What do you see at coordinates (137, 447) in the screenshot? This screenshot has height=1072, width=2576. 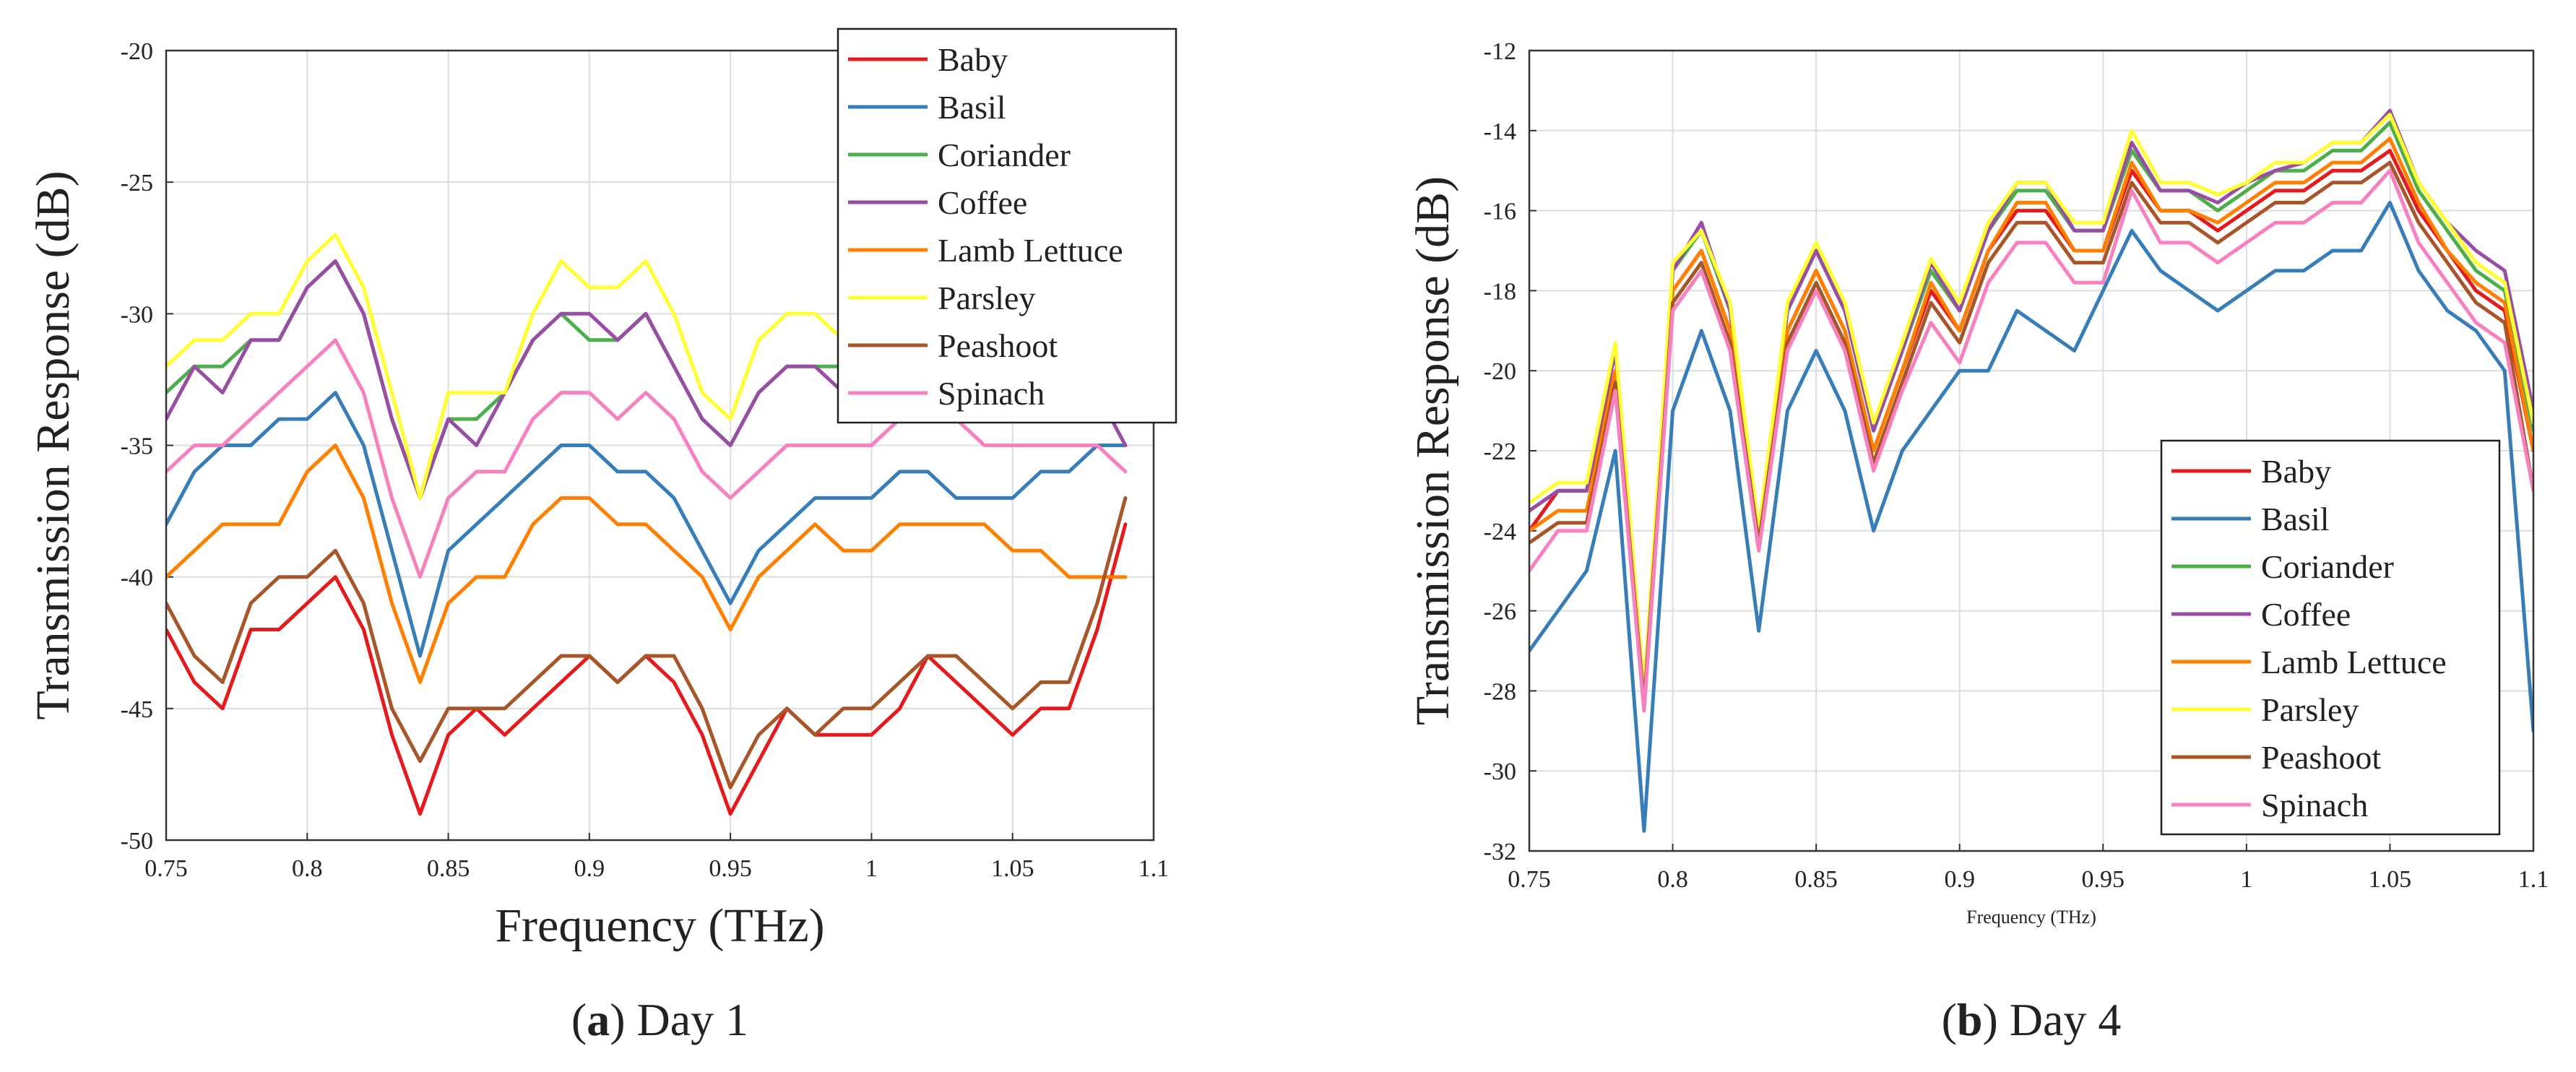 I see `chart-1-y-tick-label: -35` at bounding box center [137, 447].